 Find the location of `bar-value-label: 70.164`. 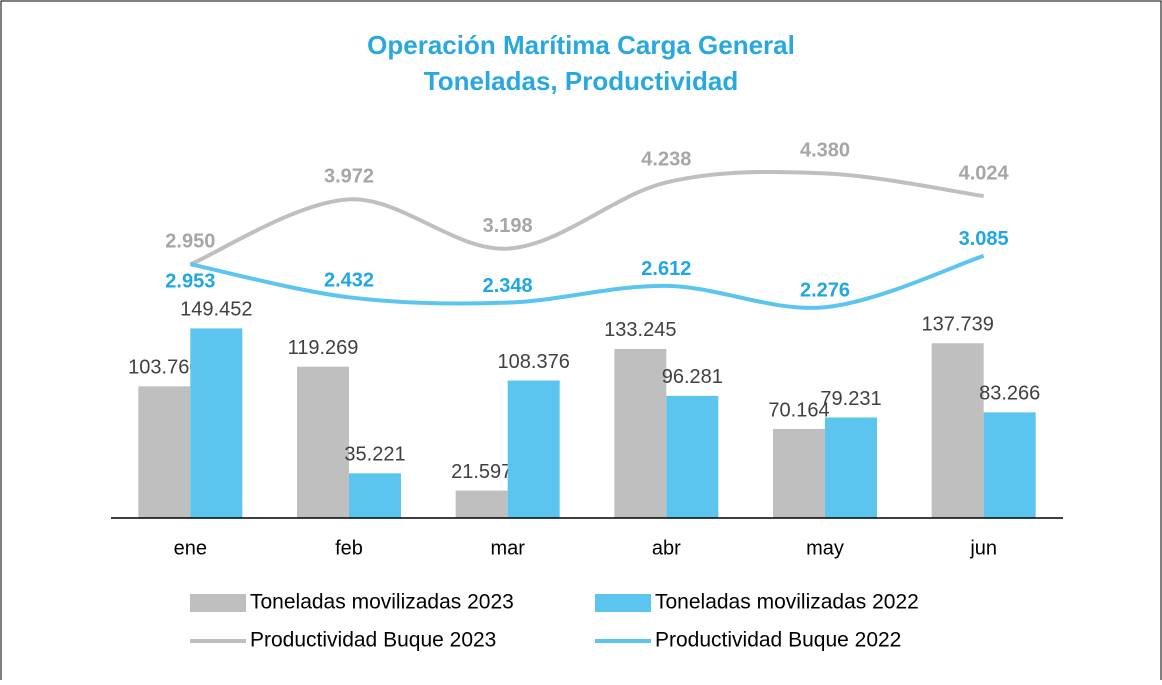

bar-value-label: 70.164 is located at coordinates (798, 410).